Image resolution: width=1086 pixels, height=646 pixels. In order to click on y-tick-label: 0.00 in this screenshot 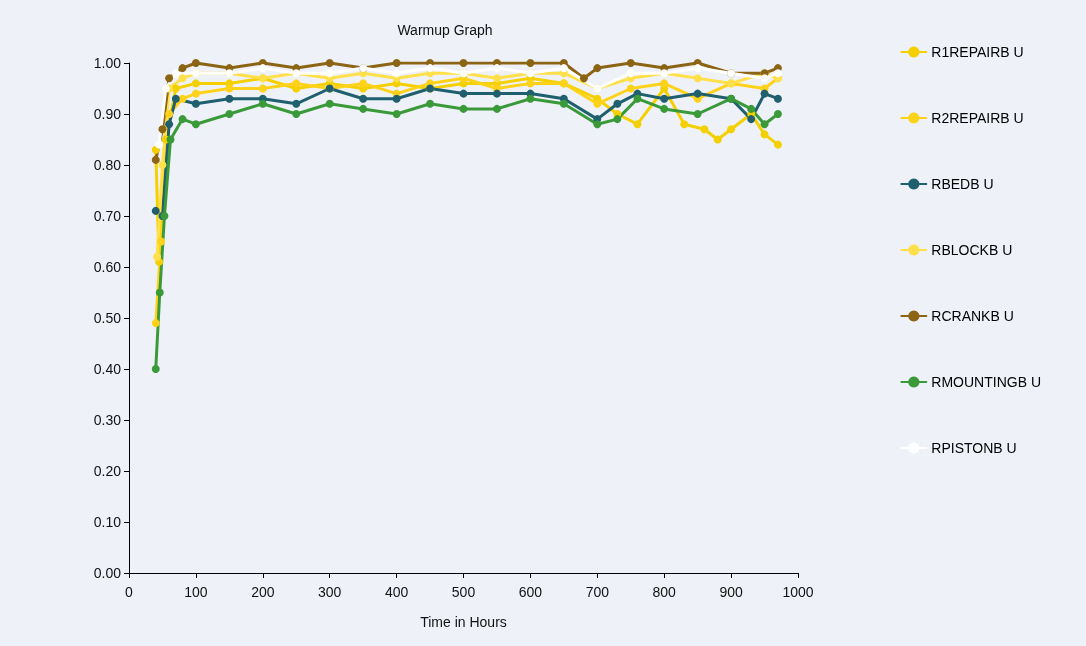, I will do `click(107, 573)`.